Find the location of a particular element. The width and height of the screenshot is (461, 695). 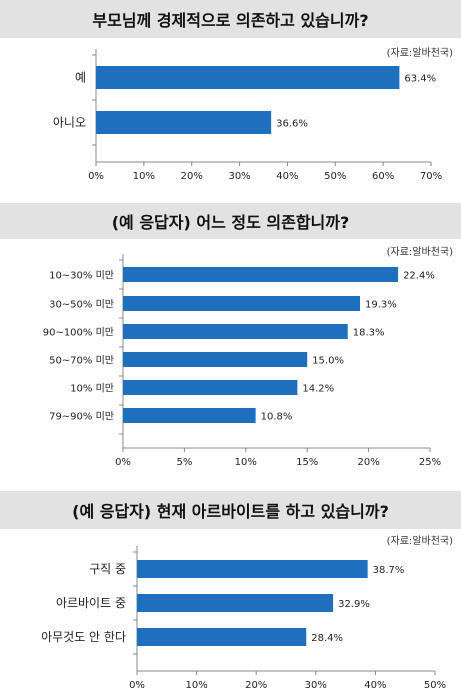

category-label: 50~70% 미만 is located at coordinates (81, 361).